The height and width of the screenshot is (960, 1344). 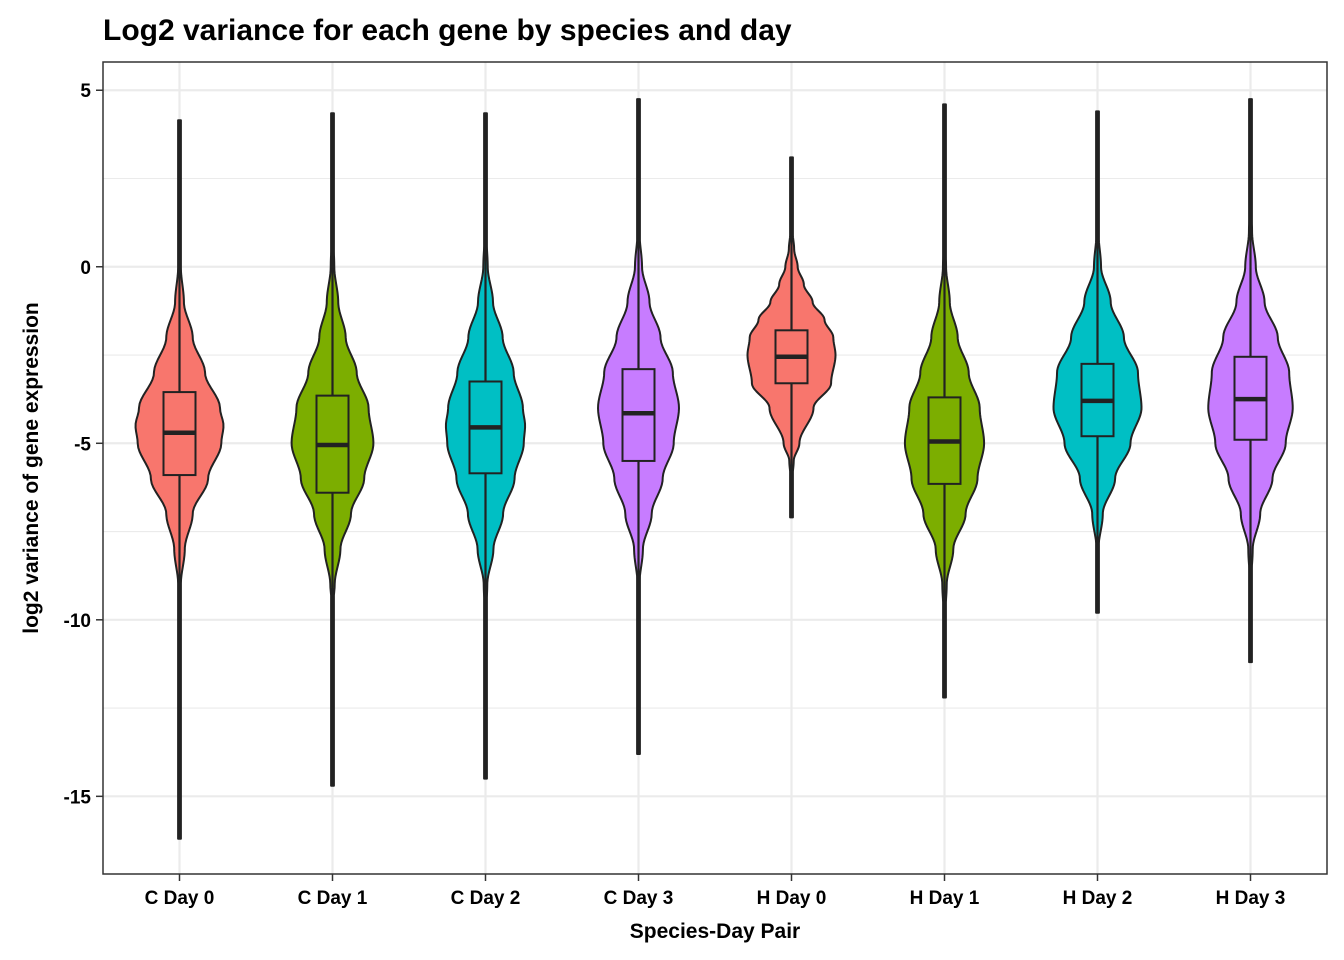 What do you see at coordinates (486, 898) in the screenshot?
I see `x-tick-label: C Day 2` at bounding box center [486, 898].